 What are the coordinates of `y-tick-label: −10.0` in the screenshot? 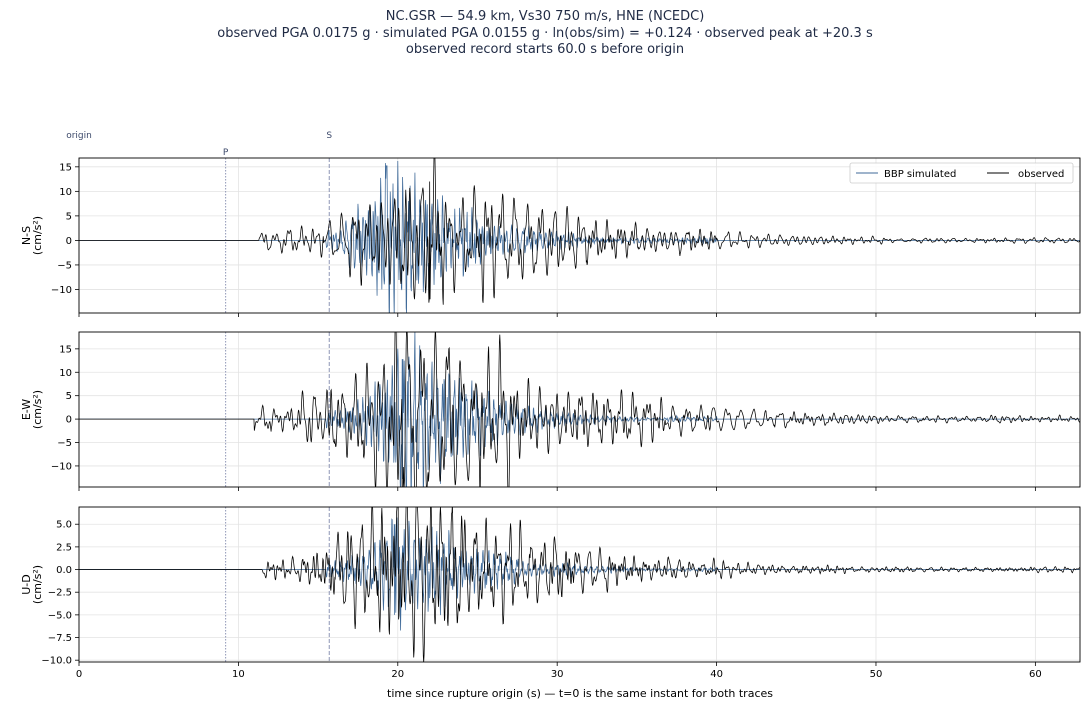 It's located at (56, 661).